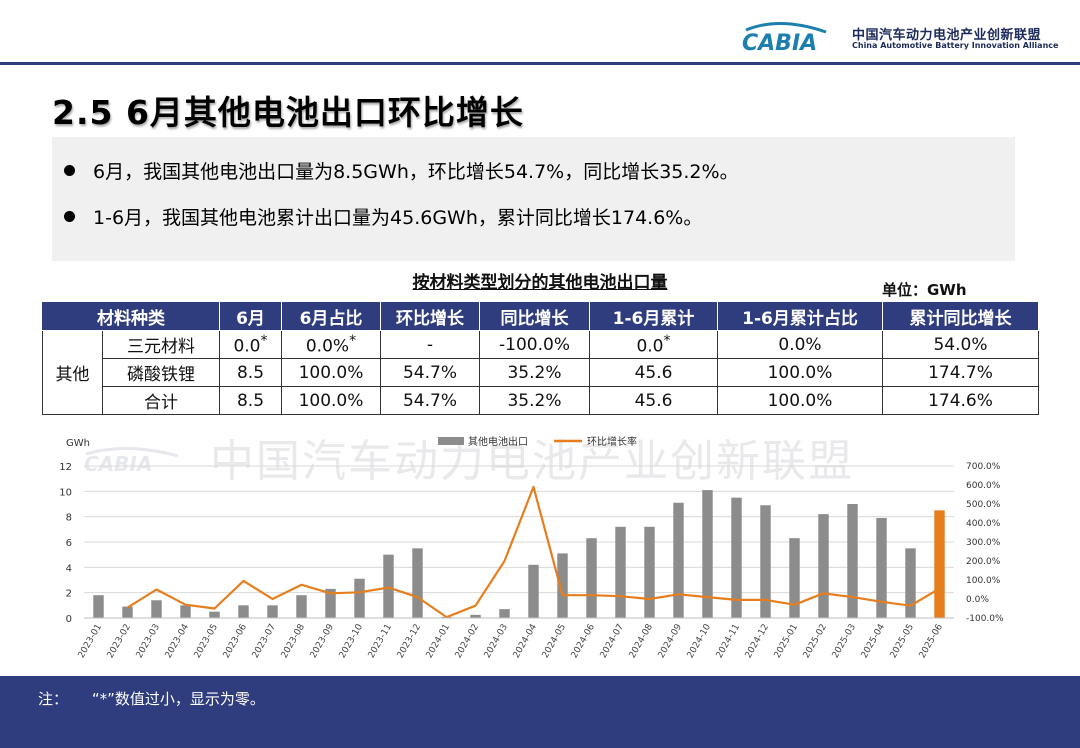  What do you see at coordinates (69, 568) in the screenshot?
I see `y-tick-label: 4` at bounding box center [69, 568].